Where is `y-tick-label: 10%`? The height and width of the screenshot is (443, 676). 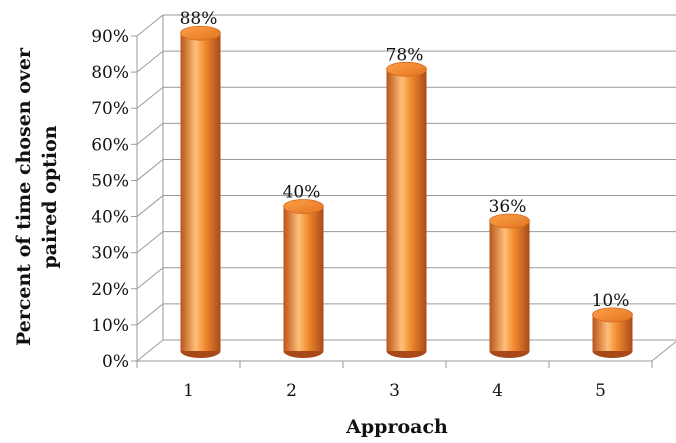
y-tick-label: 10% is located at coordinates (110, 326).